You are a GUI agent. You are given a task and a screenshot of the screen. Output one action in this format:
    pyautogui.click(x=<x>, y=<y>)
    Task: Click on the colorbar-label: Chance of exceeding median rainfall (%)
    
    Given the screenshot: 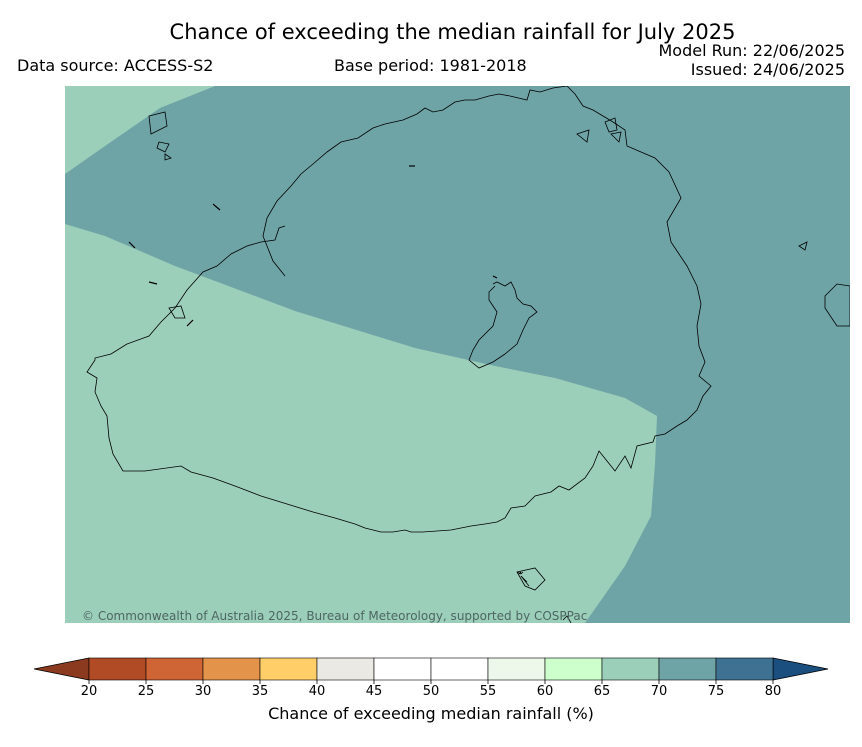 What is the action you would take?
    pyautogui.click(x=431, y=713)
    